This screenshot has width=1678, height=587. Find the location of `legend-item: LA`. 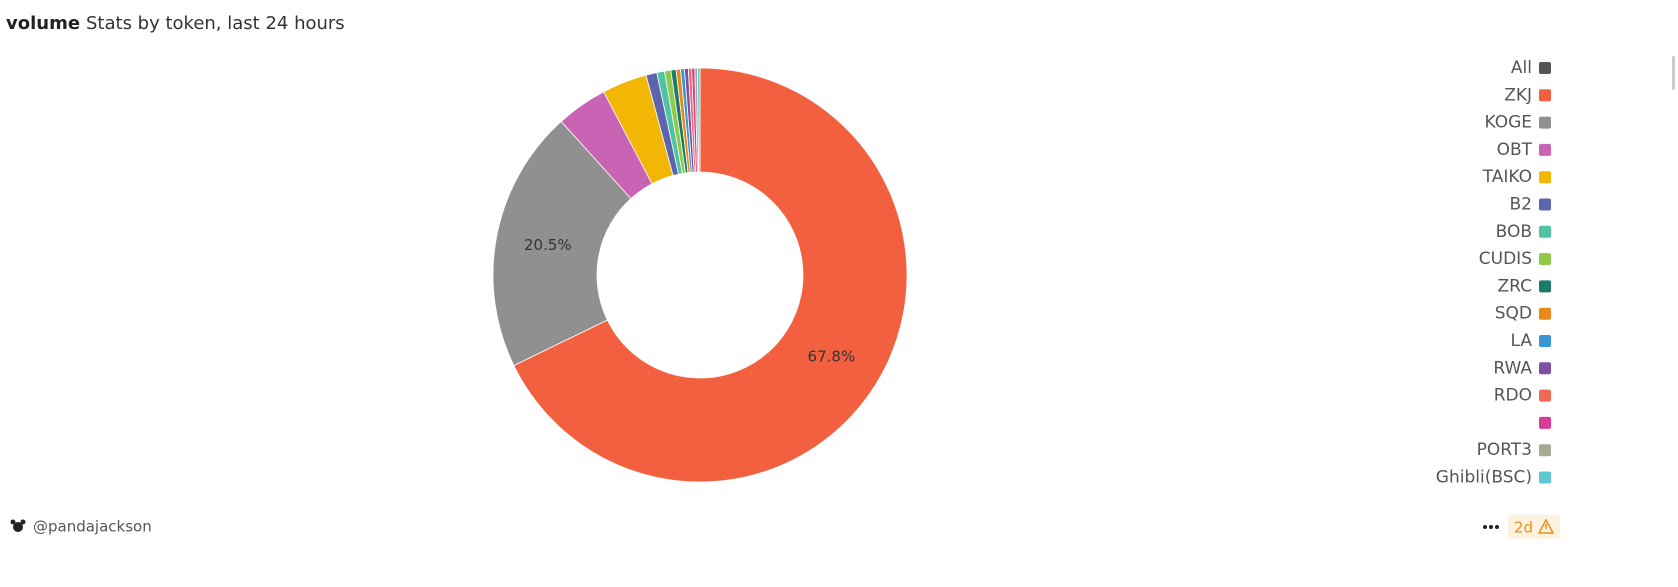

legend-item: LA is located at coordinates (1531, 341).